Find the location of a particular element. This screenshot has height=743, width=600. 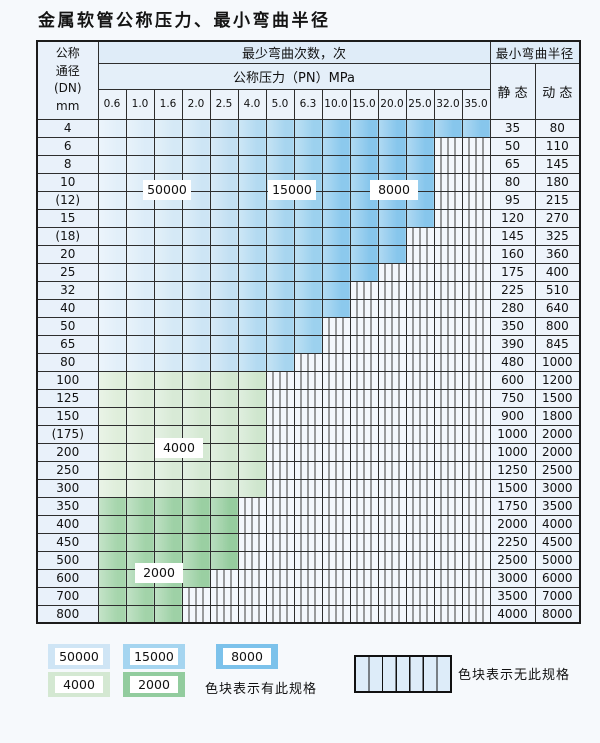

dn-cell: 4 is located at coordinates (67, 128).